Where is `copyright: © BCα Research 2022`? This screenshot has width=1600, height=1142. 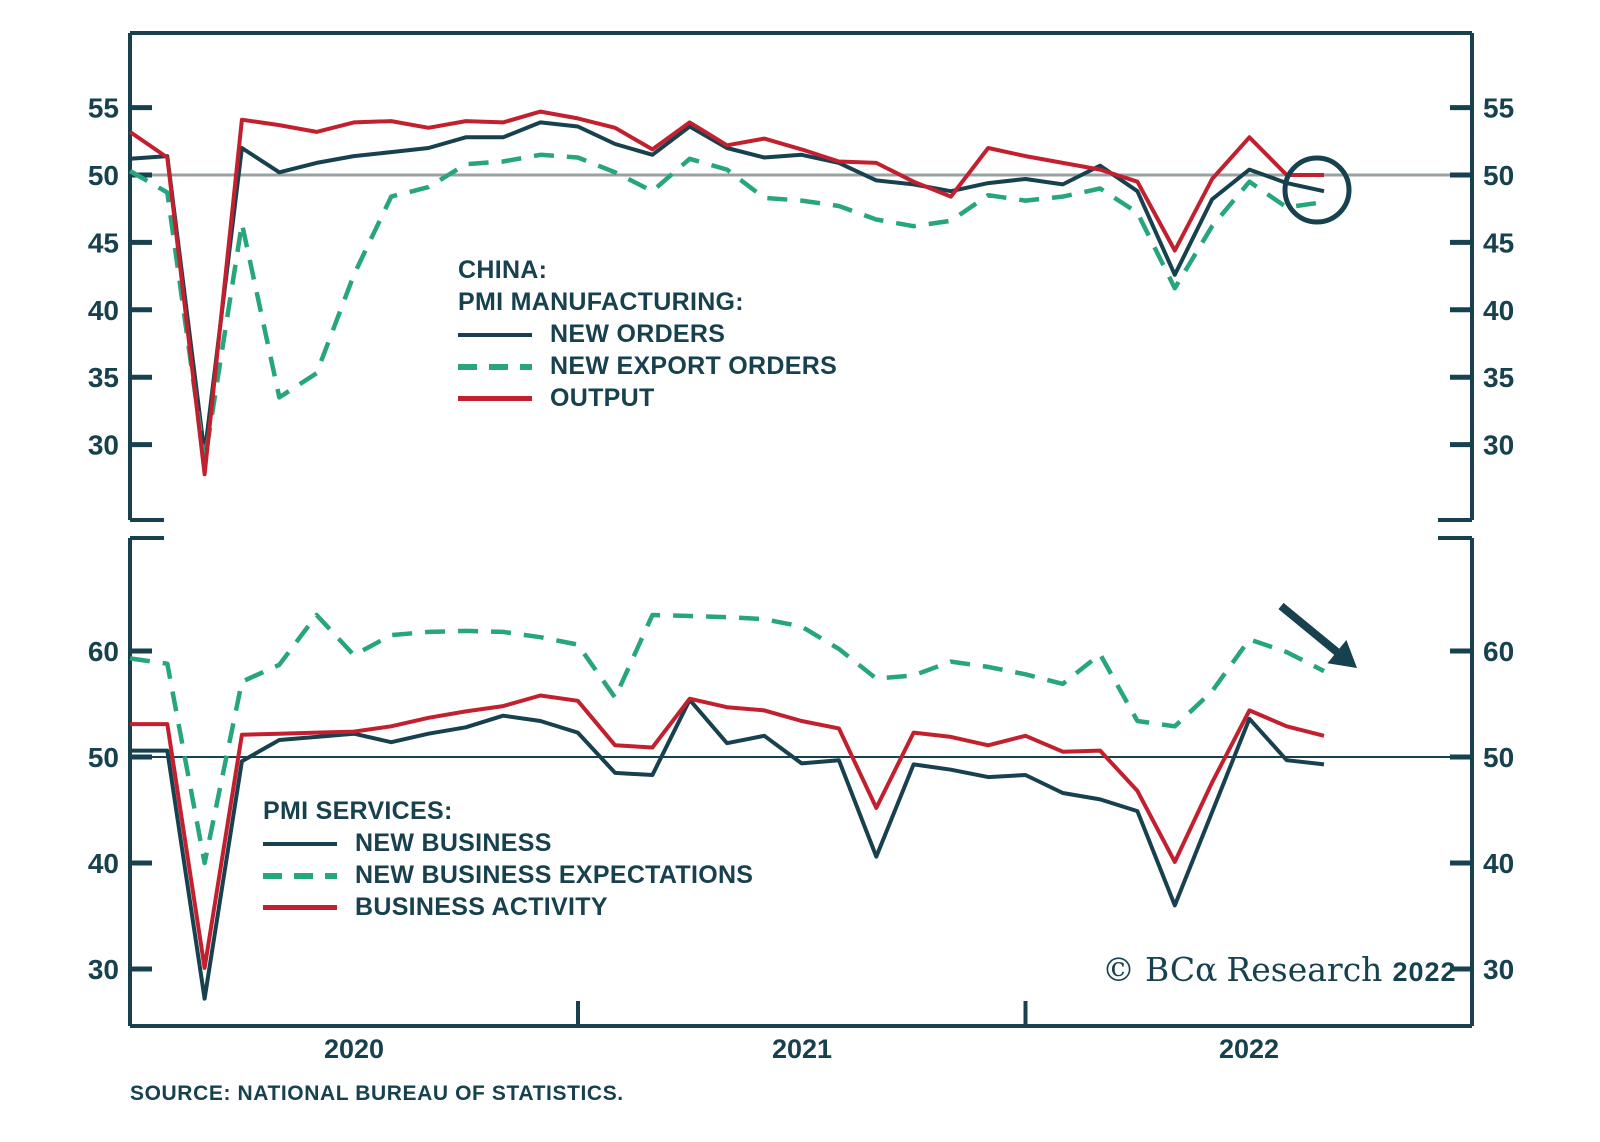
copyright: © BCα Research 2022 is located at coordinates (1279, 969).